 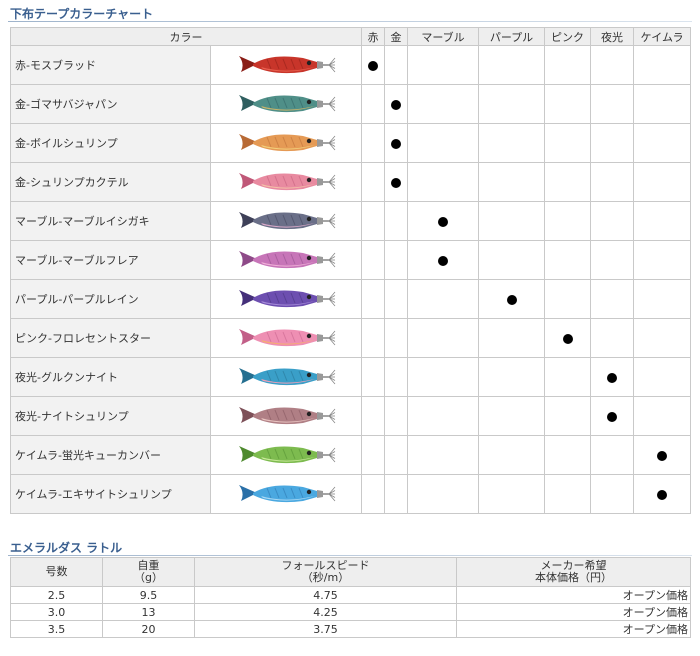 I want to click on spec-title-rule, so click(x=350, y=555).